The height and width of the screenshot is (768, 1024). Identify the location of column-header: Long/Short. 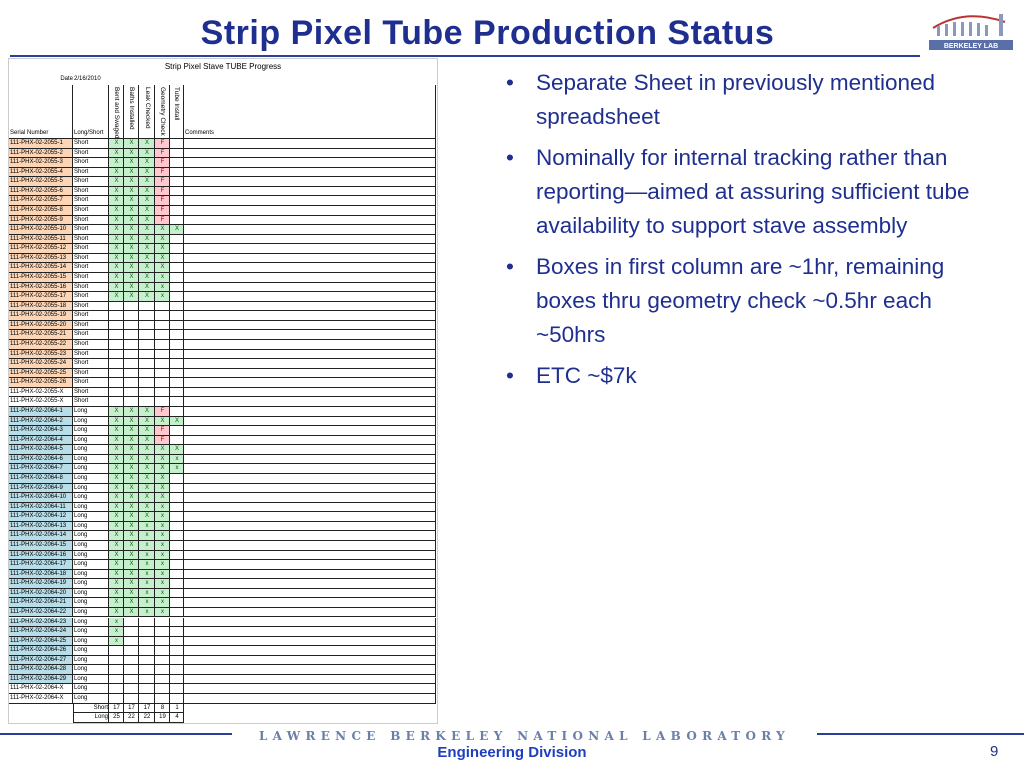
(91, 112).